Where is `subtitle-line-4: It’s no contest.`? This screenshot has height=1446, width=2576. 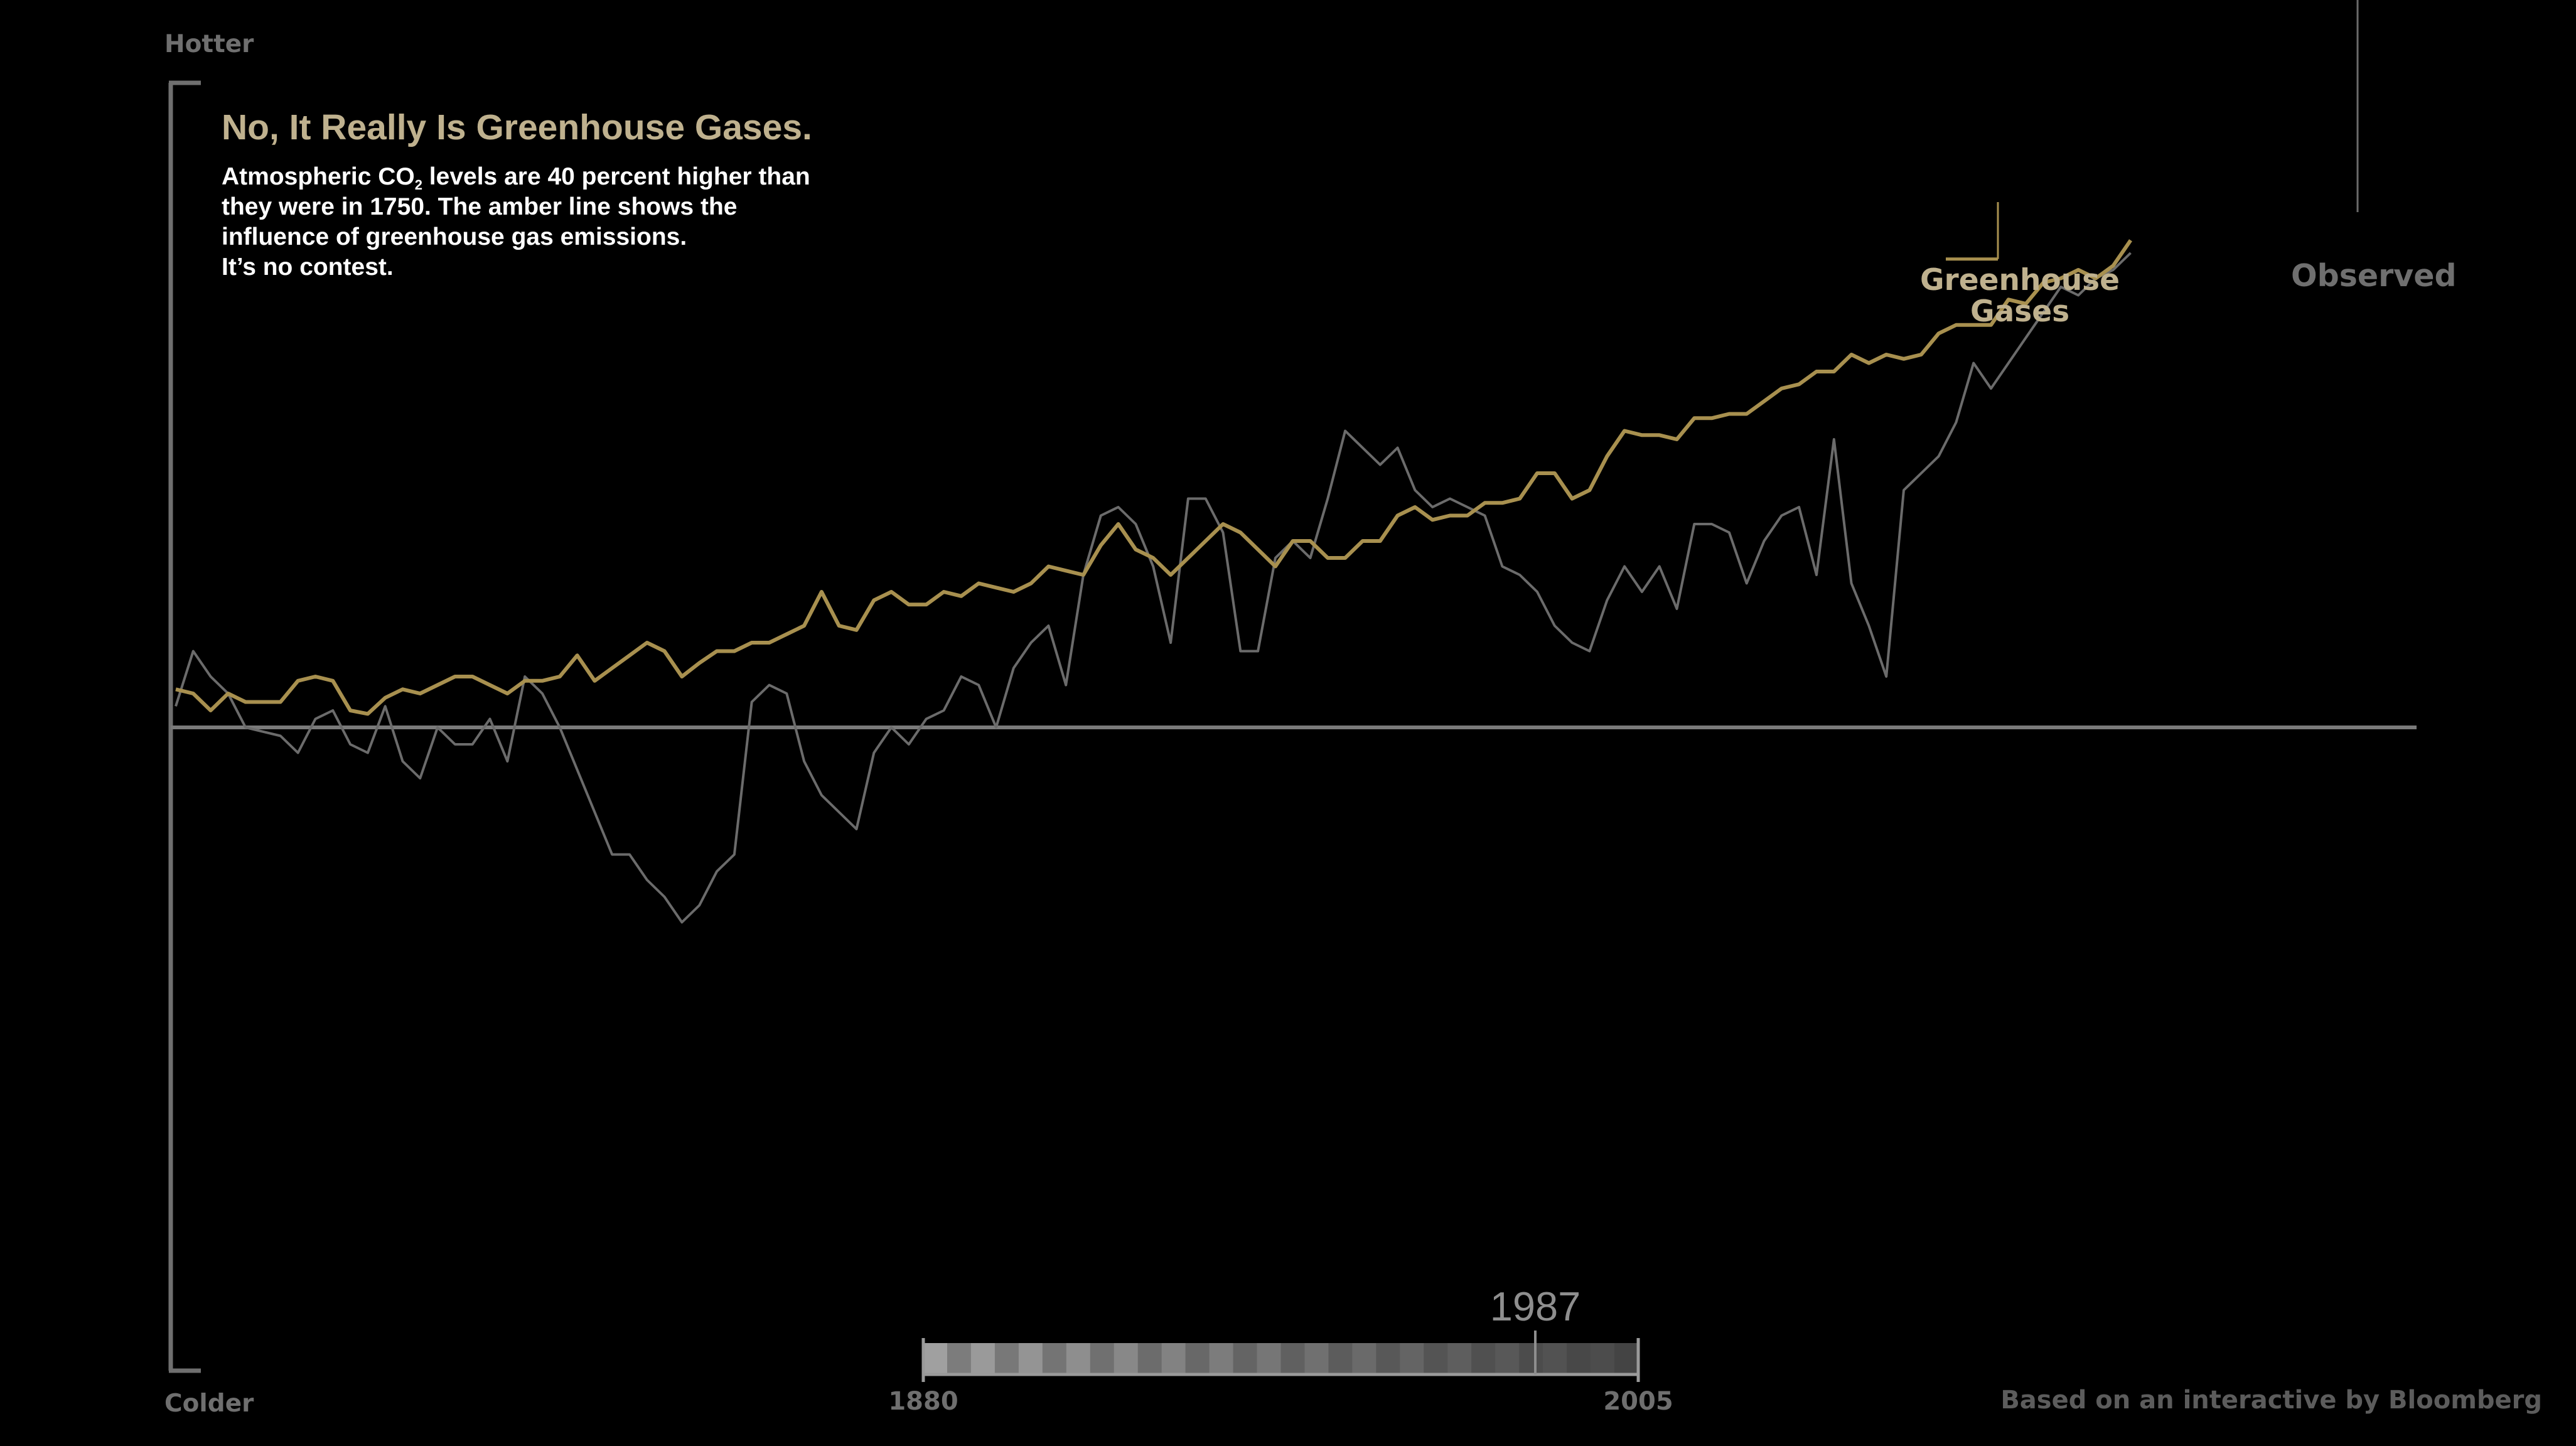
subtitle-line-4: It’s no contest. is located at coordinates (308, 267).